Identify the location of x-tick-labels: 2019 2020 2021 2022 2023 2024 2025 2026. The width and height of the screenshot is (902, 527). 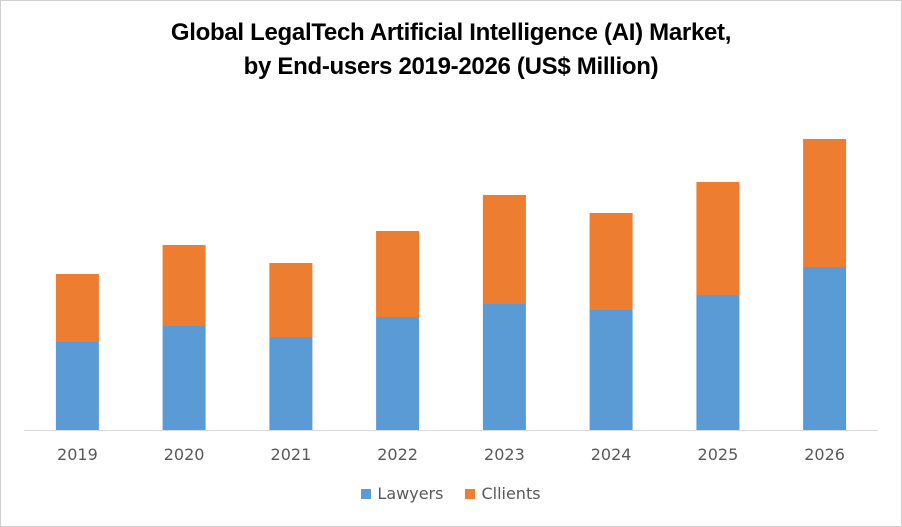
(451, 454).